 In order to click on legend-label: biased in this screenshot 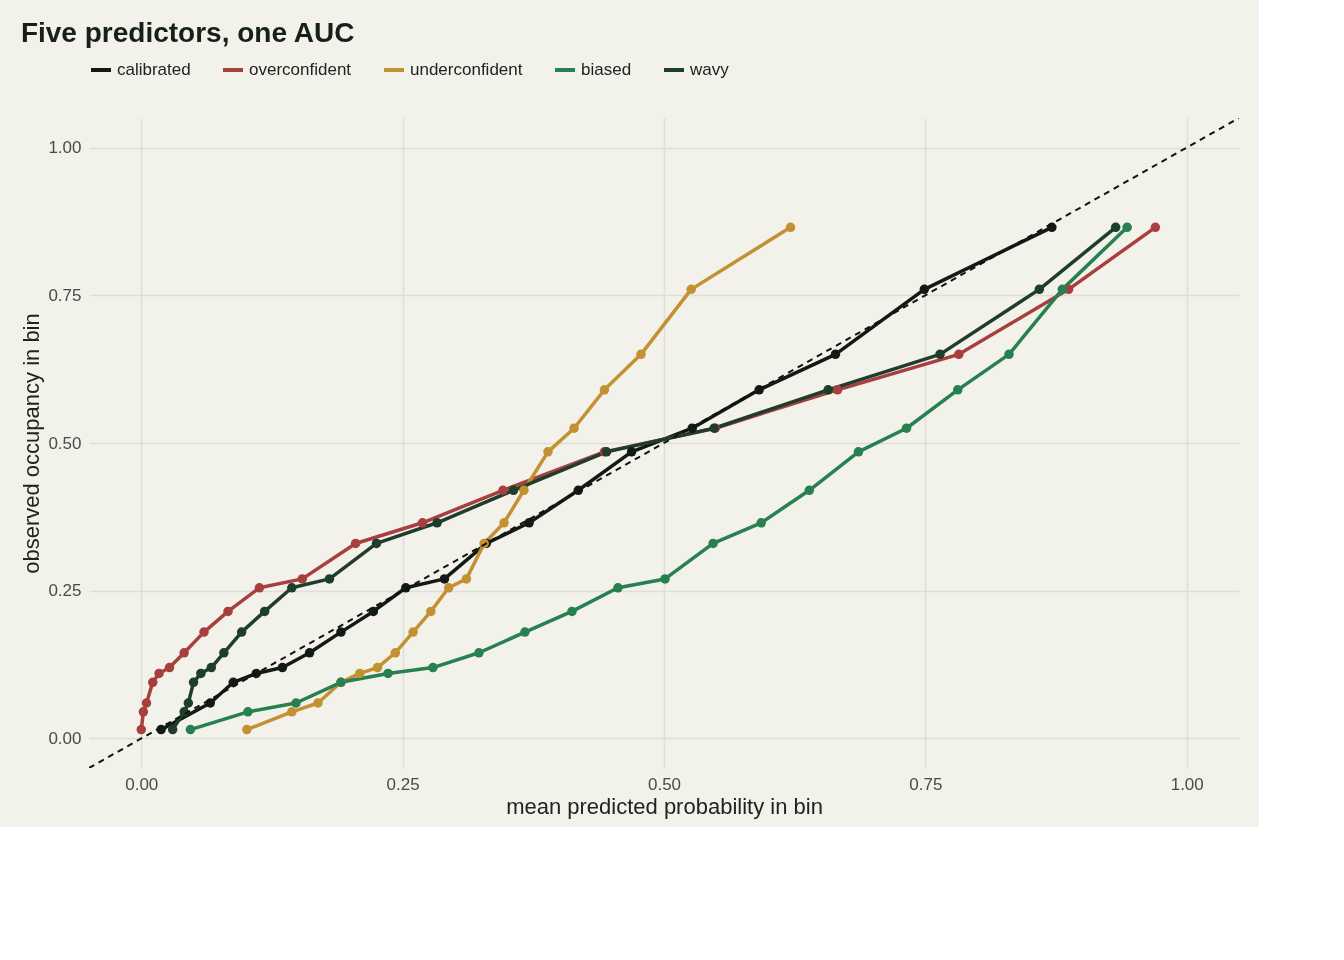, I will do `click(606, 69)`.